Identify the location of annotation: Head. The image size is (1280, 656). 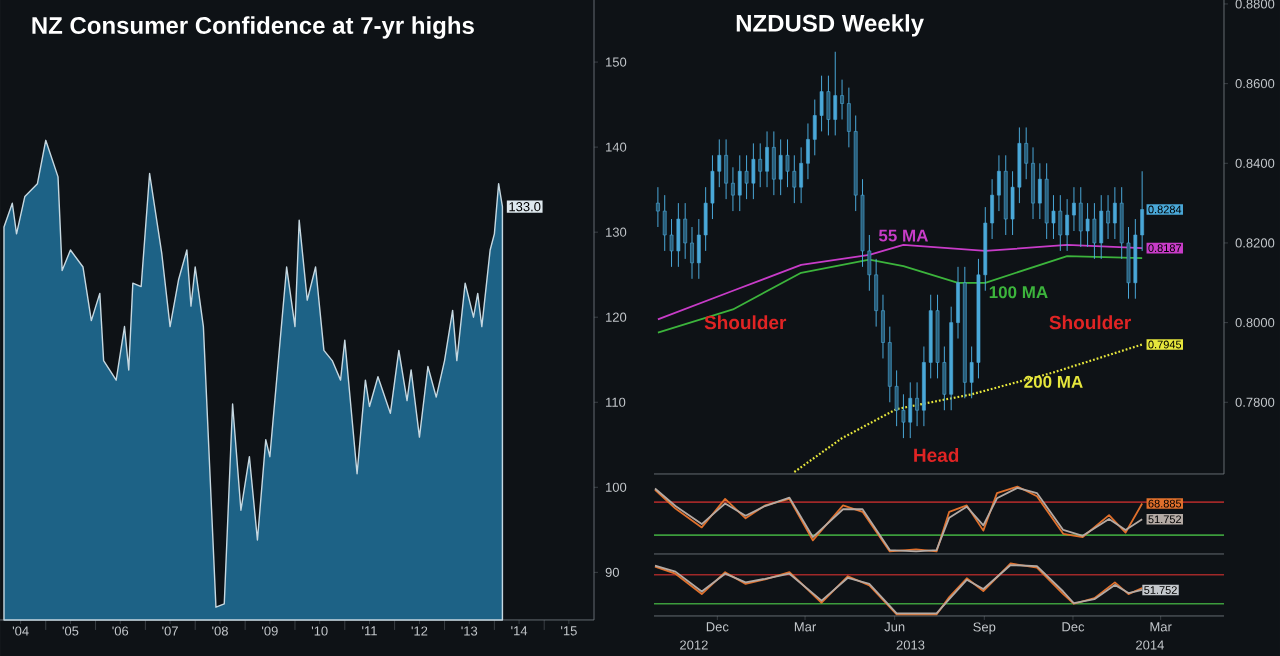
(936, 455).